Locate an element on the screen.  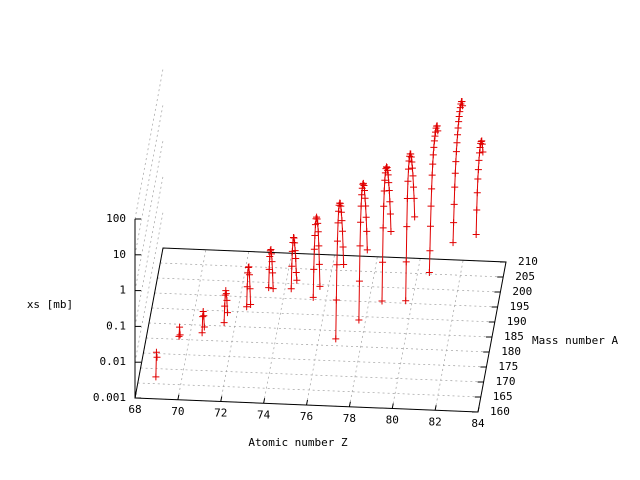
z-tick-label: 0.001 is located at coordinates (109, 397).